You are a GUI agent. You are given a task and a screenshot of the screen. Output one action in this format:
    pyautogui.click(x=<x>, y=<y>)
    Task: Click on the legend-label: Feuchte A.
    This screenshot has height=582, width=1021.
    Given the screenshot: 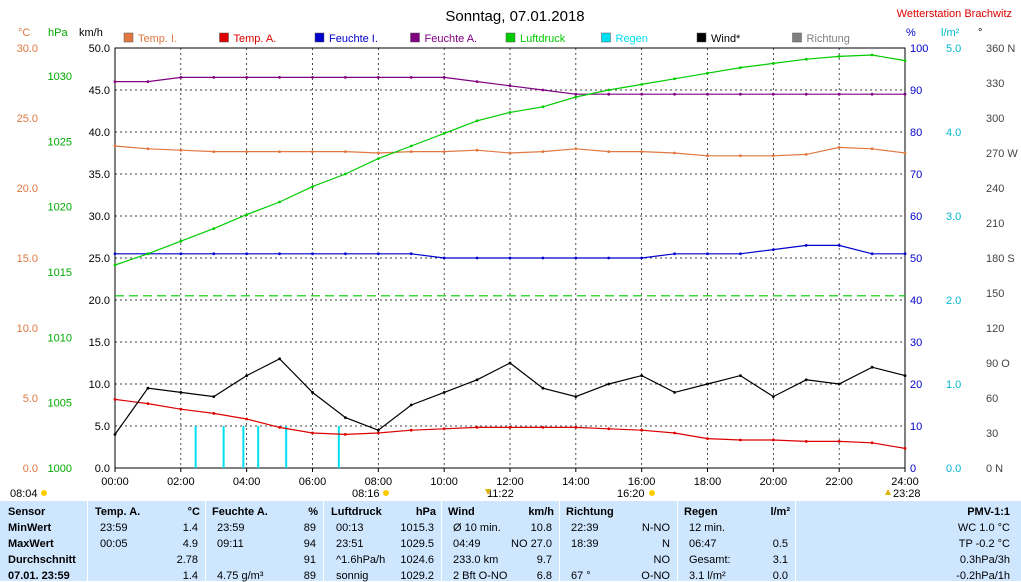 What is the action you would take?
    pyautogui.click(x=451, y=39)
    